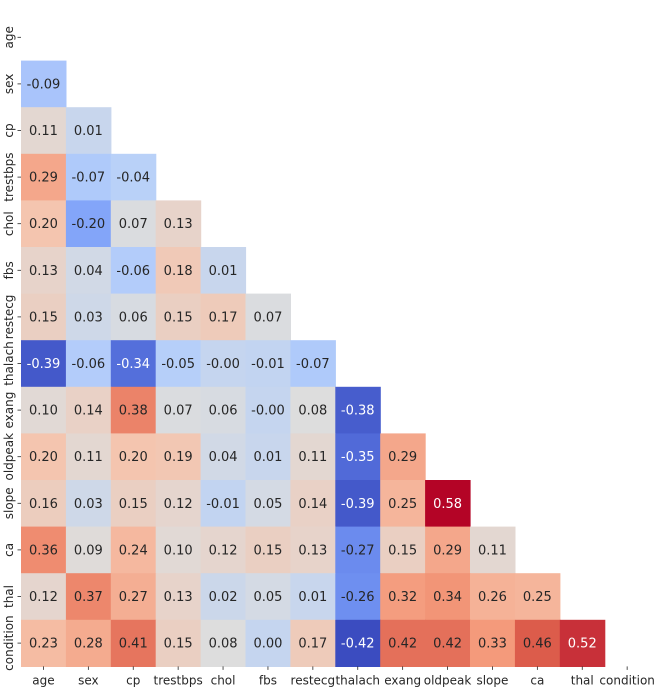  I want to click on heatmap-value-thalach-age: -0.39, so click(44, 364).